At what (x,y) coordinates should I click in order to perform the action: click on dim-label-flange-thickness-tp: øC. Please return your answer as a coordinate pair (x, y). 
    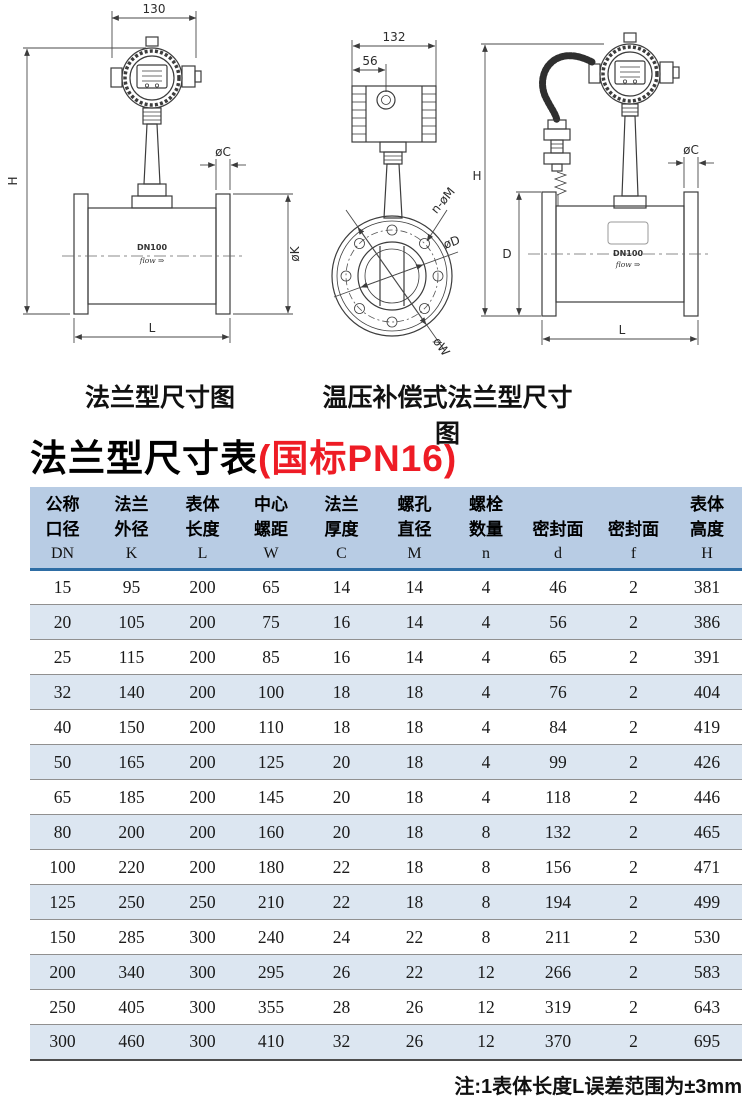
    Looking at the image, I should click on (691, 150).